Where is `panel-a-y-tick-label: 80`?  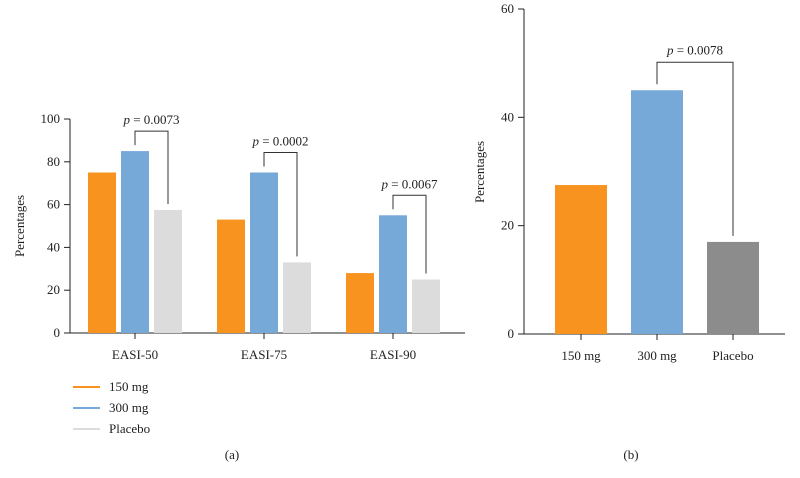
panel-a-y-tick-label: 80 is located at coordinates (53, 161).